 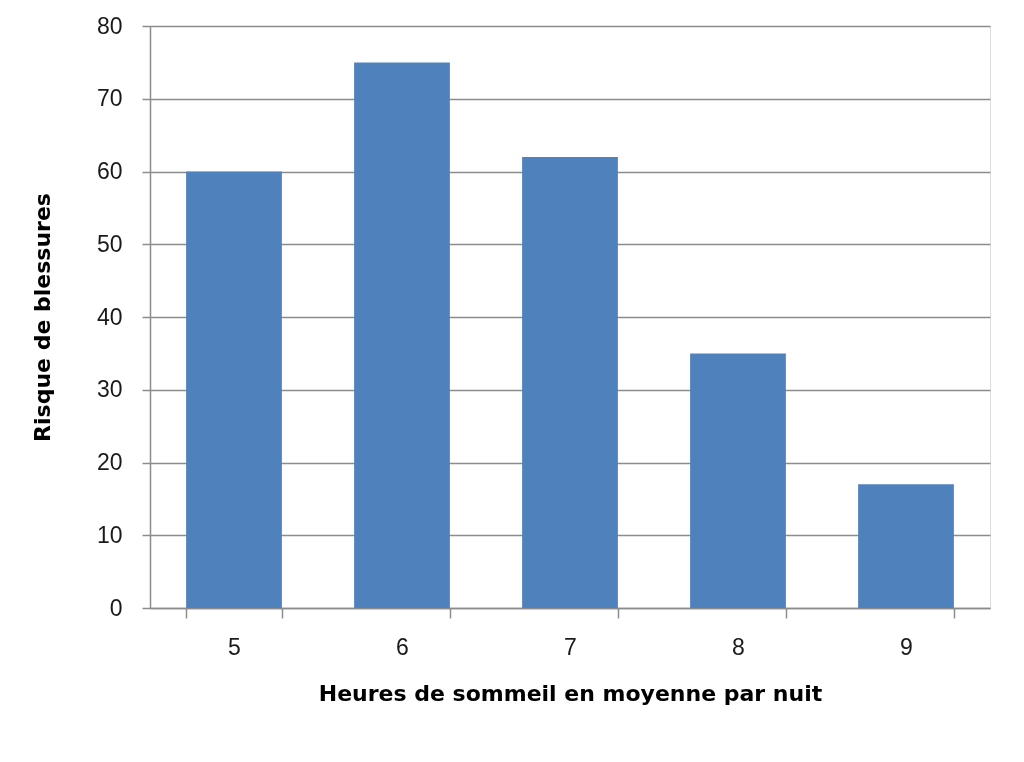 I want to click on x-tick-label: 9, so click(x=906, y=646).